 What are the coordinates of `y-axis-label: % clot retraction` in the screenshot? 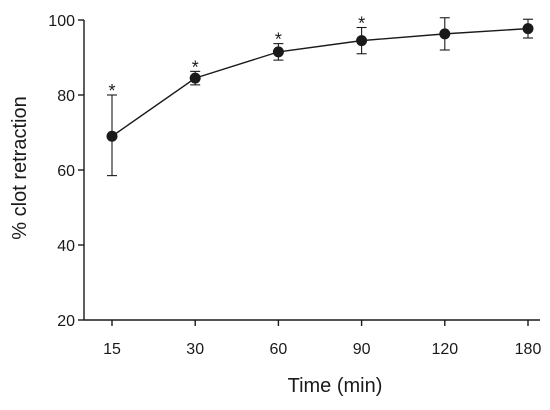 It's located at (20, 167).